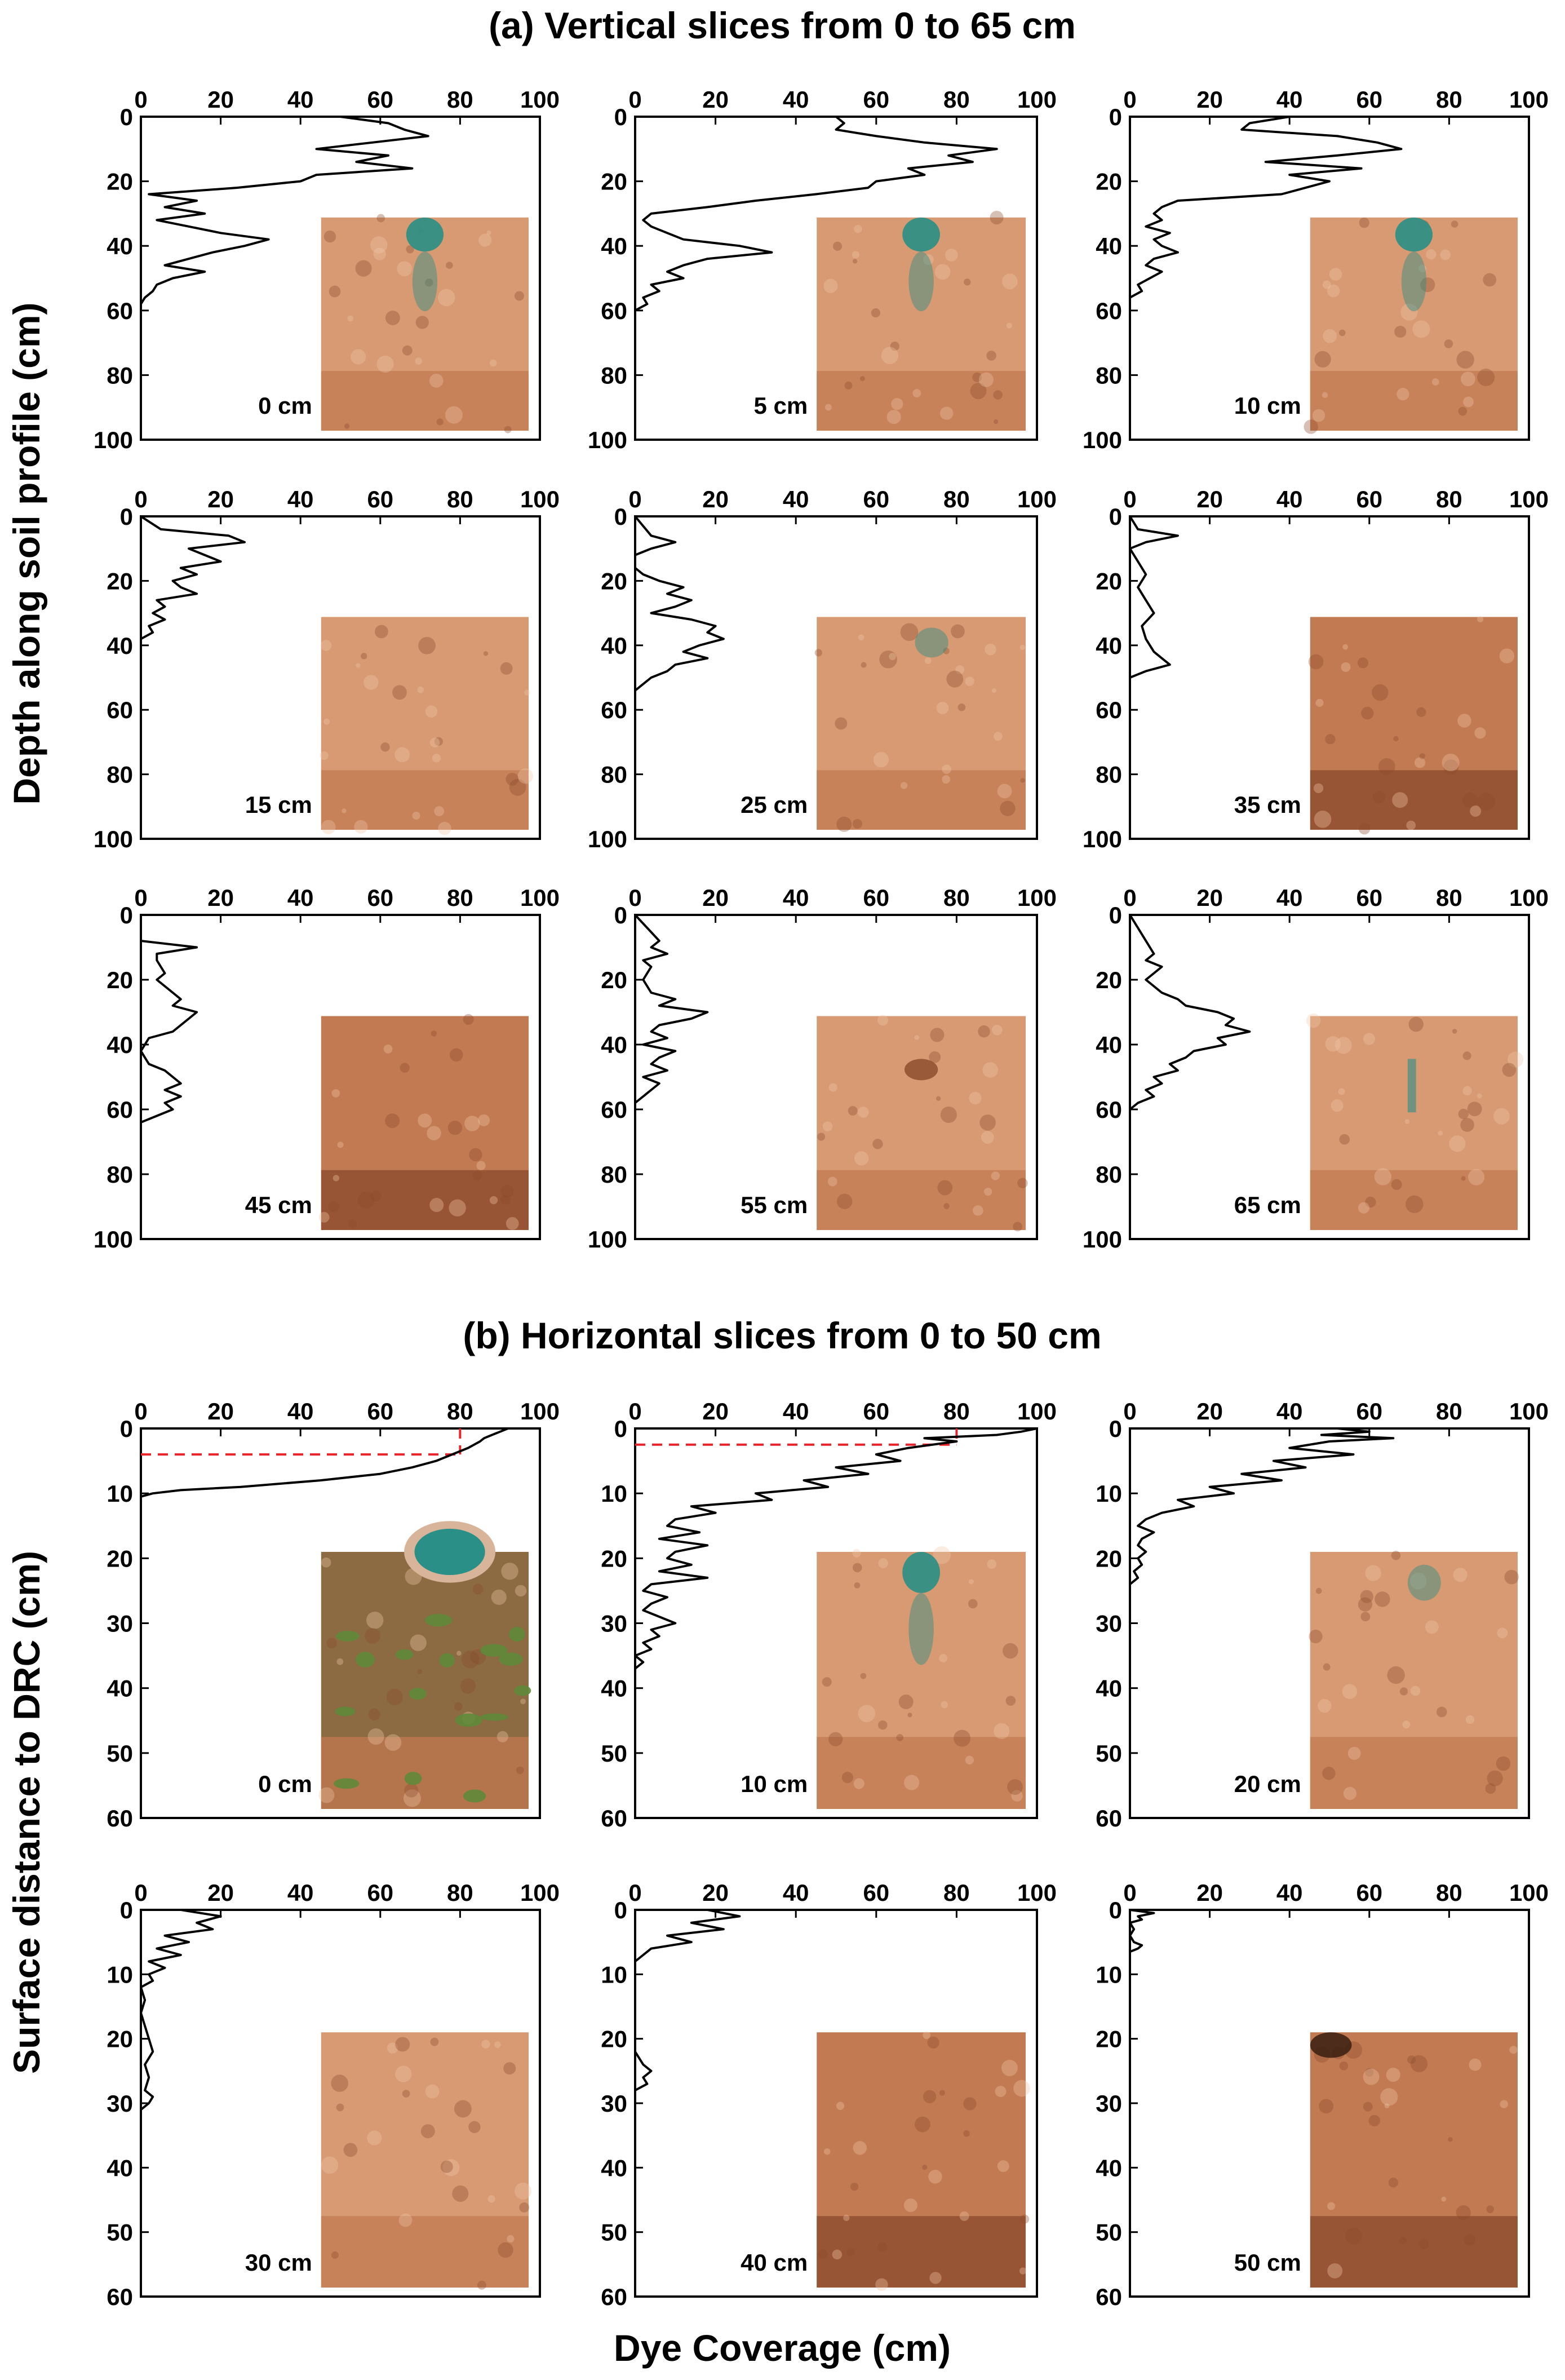  I want to click on y-tick-label: 30, so click(120, 2103).